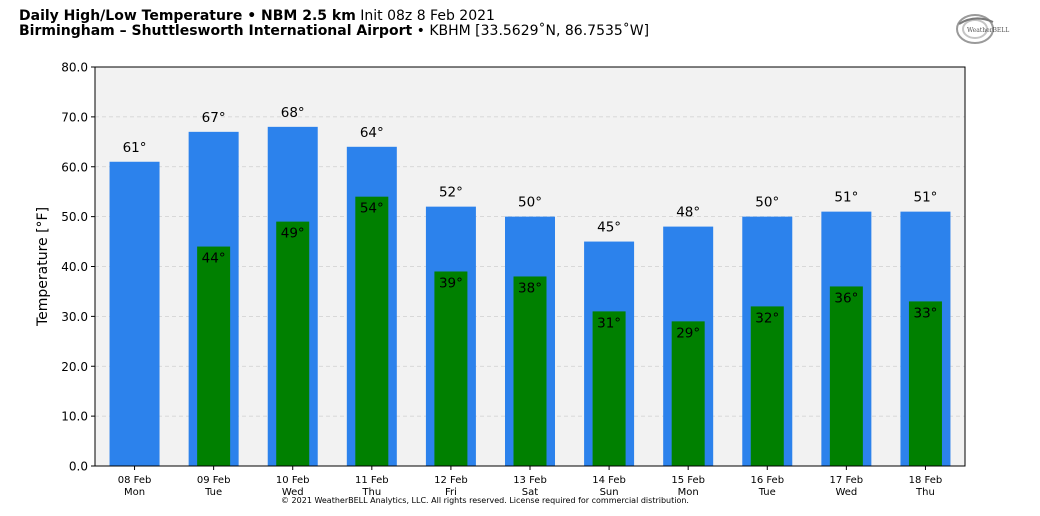 The width and height of the screenshot is (1040, 516). What do you see at coordinates (609, 323) in the screenshot?
I see `low-temp-label: 31°` at bounding box center [609, 323].